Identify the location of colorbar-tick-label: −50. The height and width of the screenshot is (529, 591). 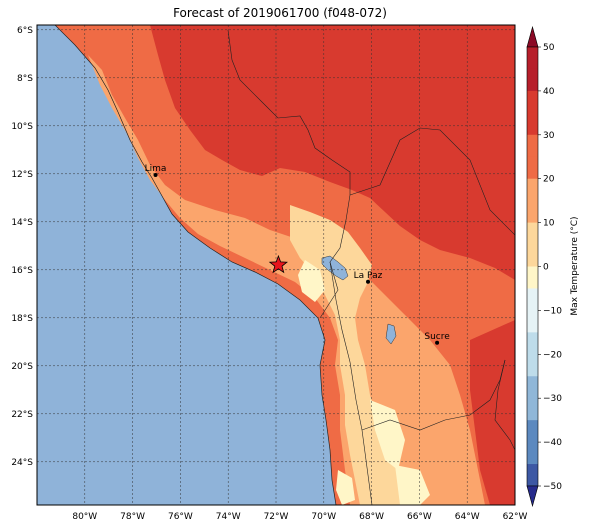
(552, 487).